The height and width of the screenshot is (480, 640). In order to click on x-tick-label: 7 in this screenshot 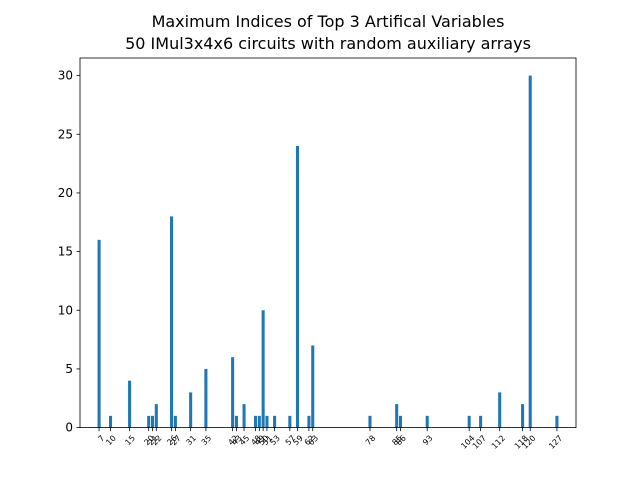, I will do `click(101, 439)`.